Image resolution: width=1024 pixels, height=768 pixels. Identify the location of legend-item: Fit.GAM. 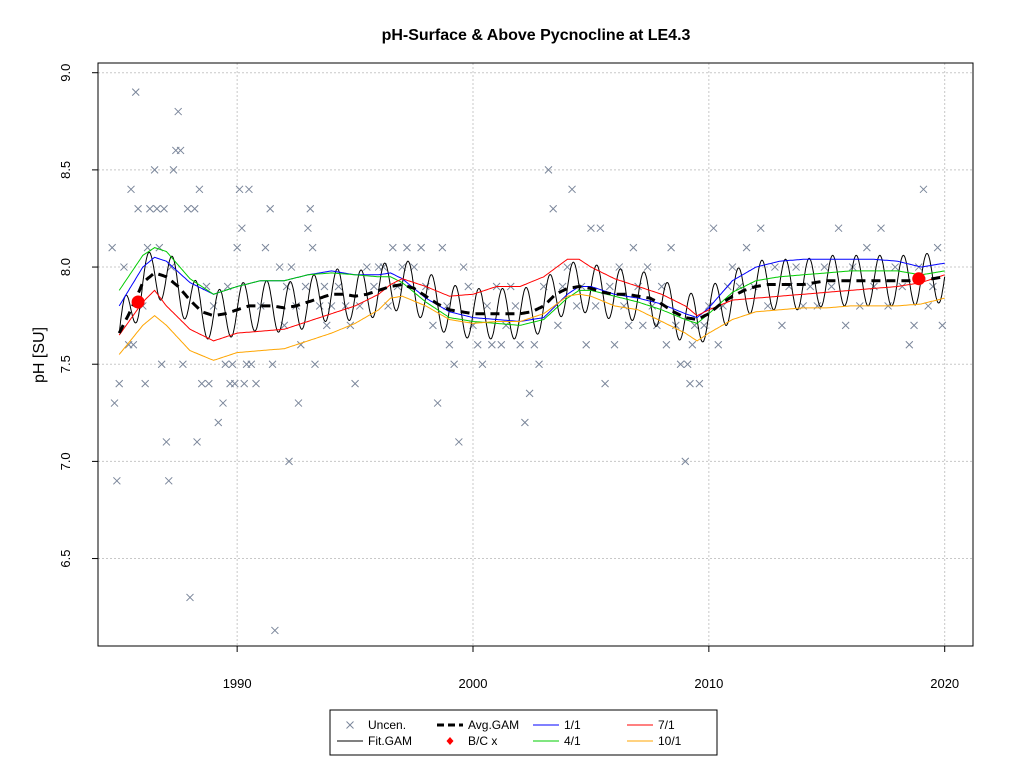
(374, 741).